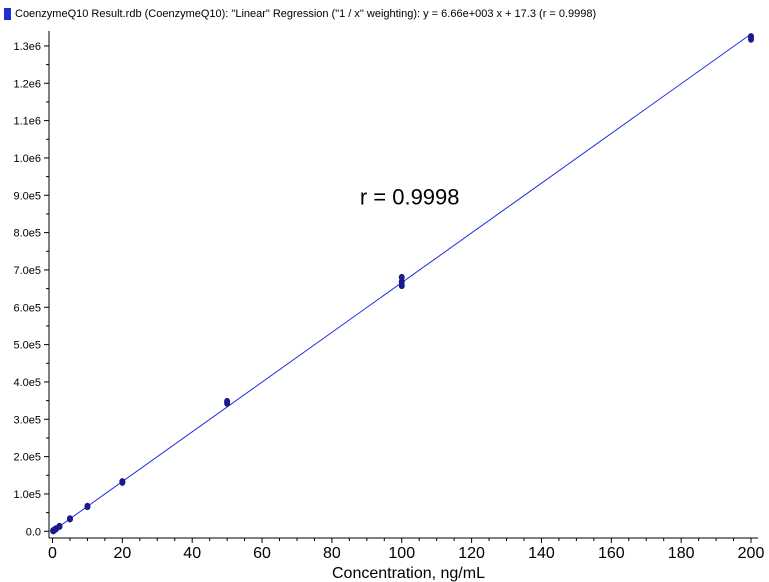  Describe the element at coordinates (408, 573) in the screenshot. I see `x-axis-label: Concentration, ng/mL` at that location.